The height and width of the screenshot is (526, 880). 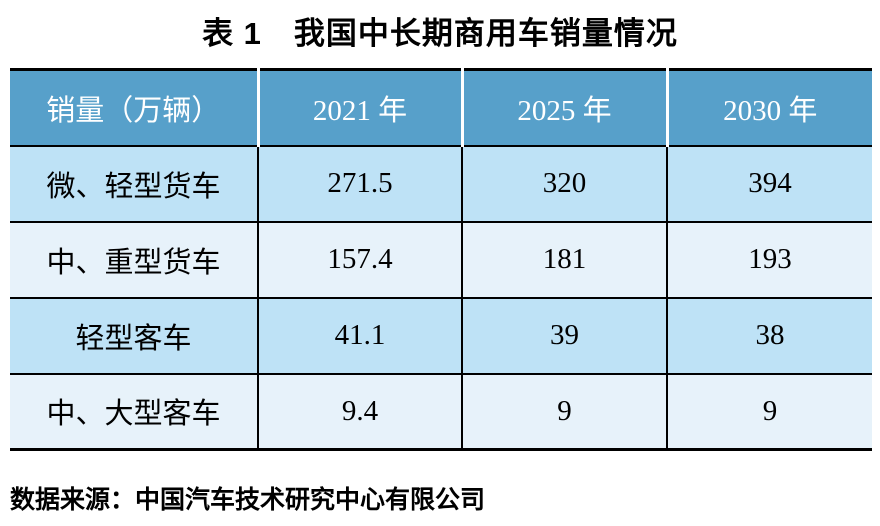 I want to click on table-row-medium-large-buses: 中、大型客车 9.4 9 9, so click(x=441, y=411).